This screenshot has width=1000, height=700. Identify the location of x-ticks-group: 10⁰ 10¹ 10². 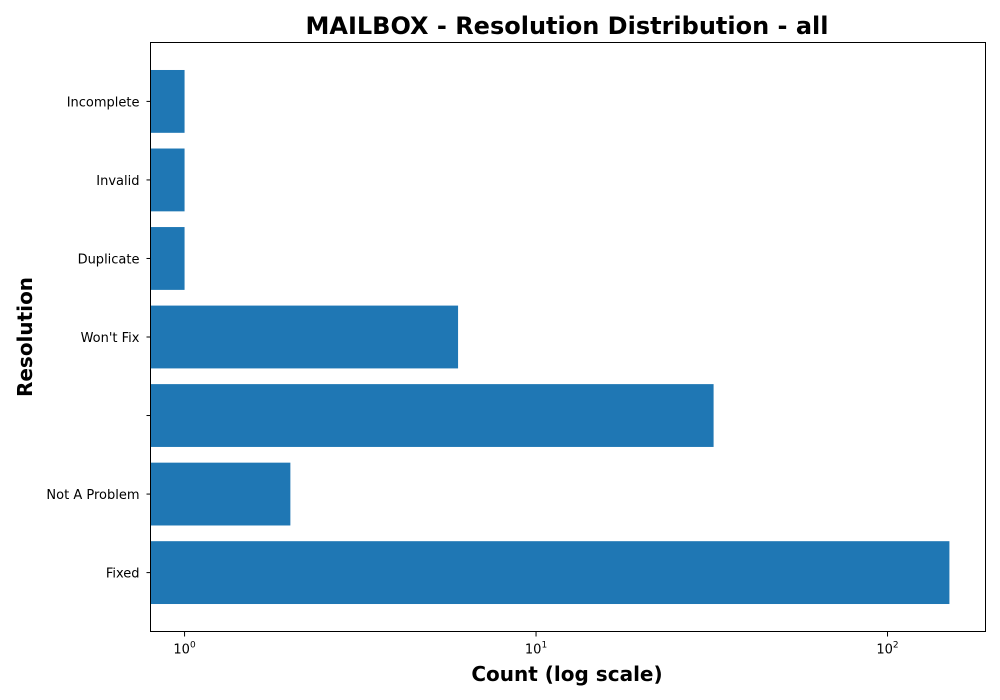
(536, 644).